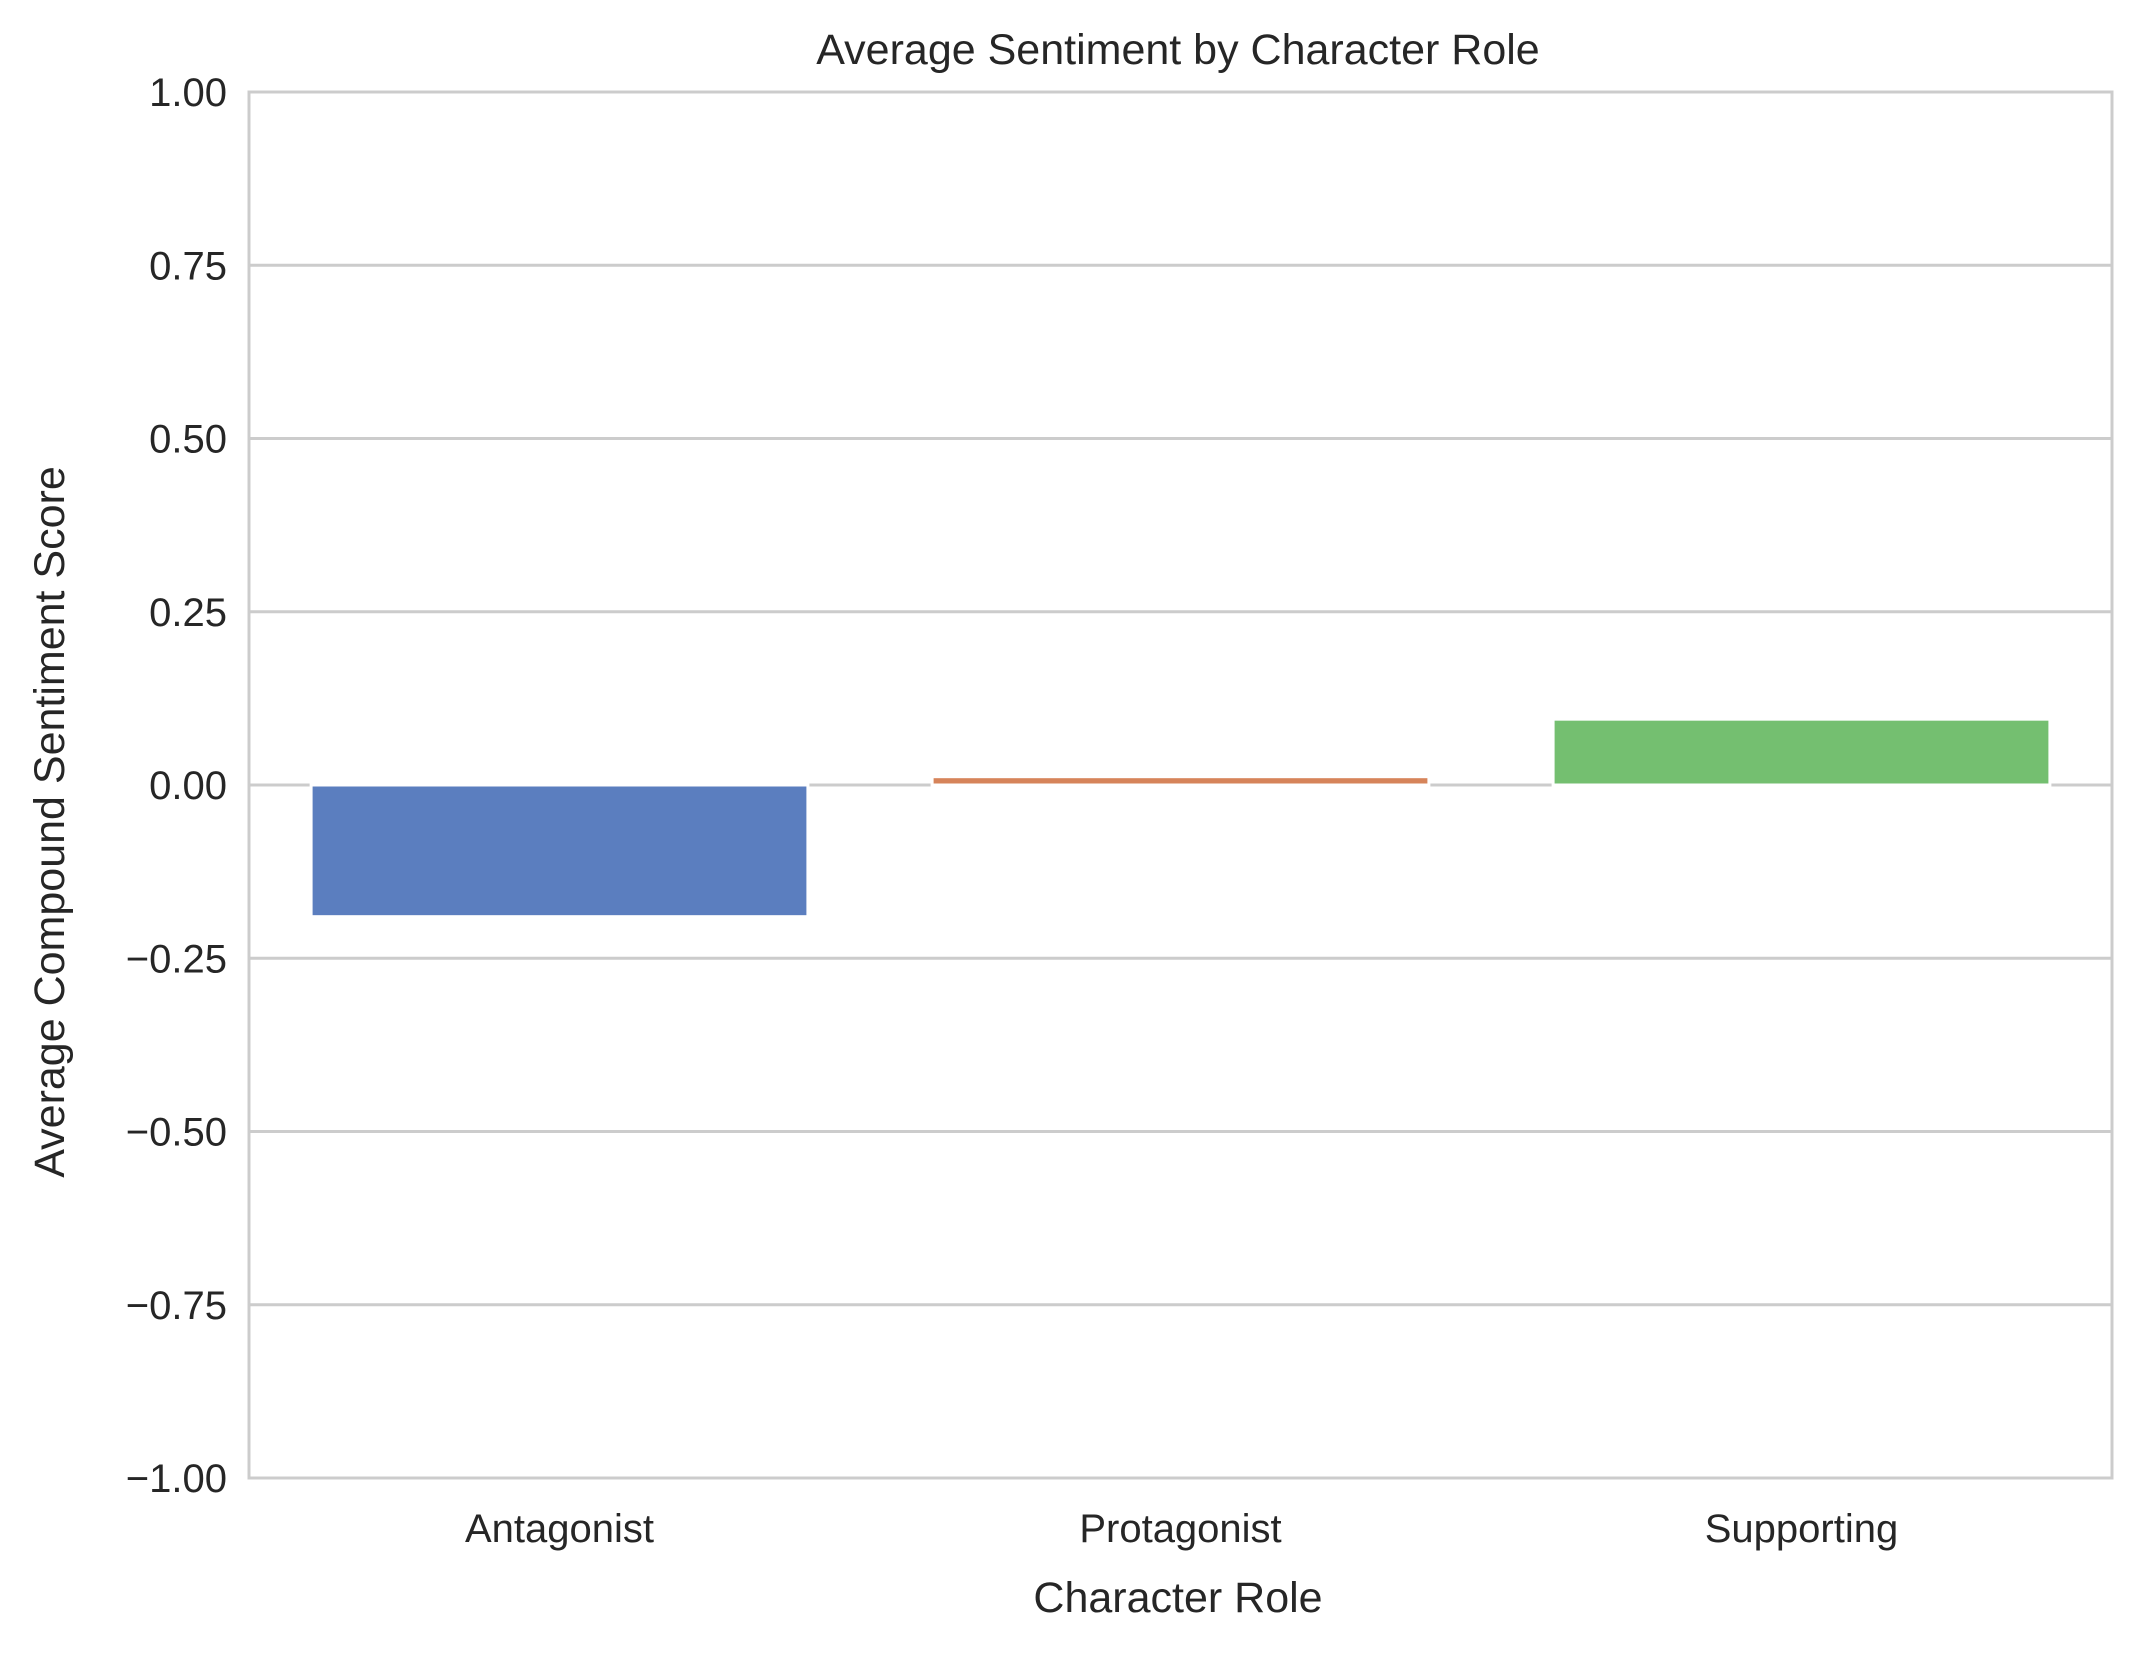  What do you see at coordinates (188, 266) in the screenshot?
I see `y-tick-label: 0.75` at bounding box center [188, 266].